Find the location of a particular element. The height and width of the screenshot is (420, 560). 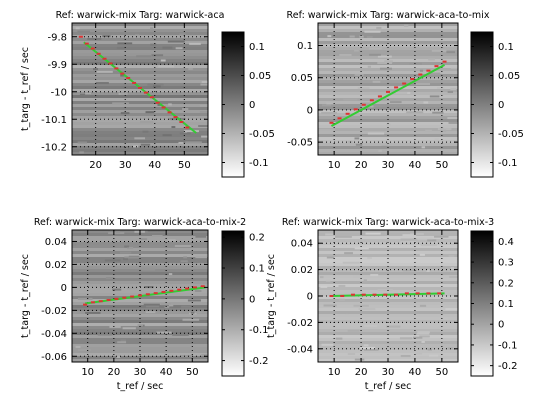

colorbar-tick-label: 0.3 is located at coordinates (506, 263).